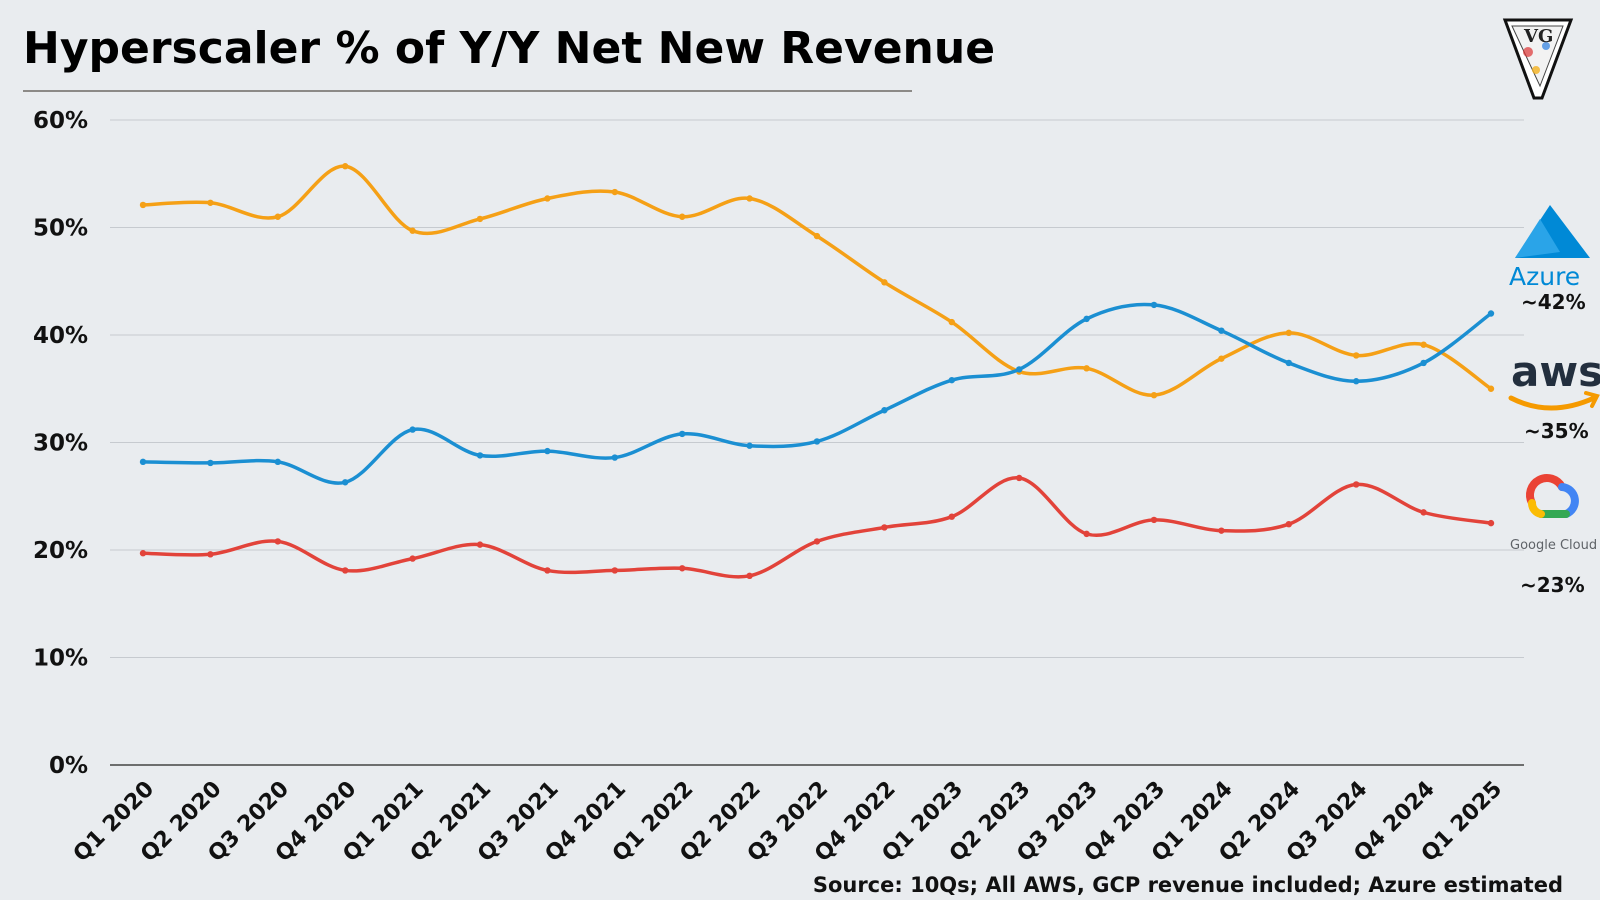  I want to click on y-tick-label: 60%, so click(60, 121).